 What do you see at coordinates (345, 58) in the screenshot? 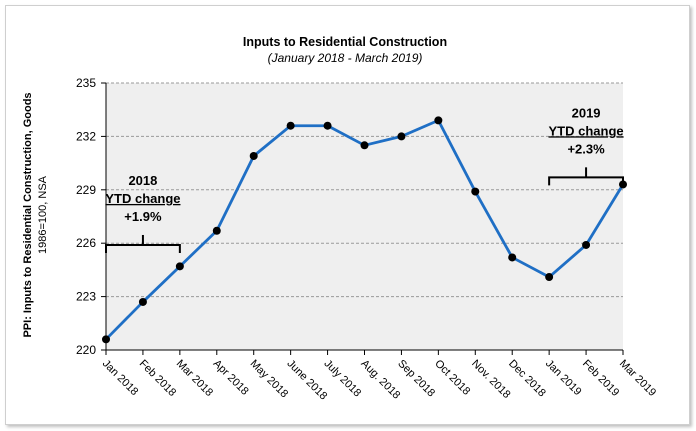
I see `chart-subtitle: (January 2018 - March 2019)` at bounding box center [345, 58].